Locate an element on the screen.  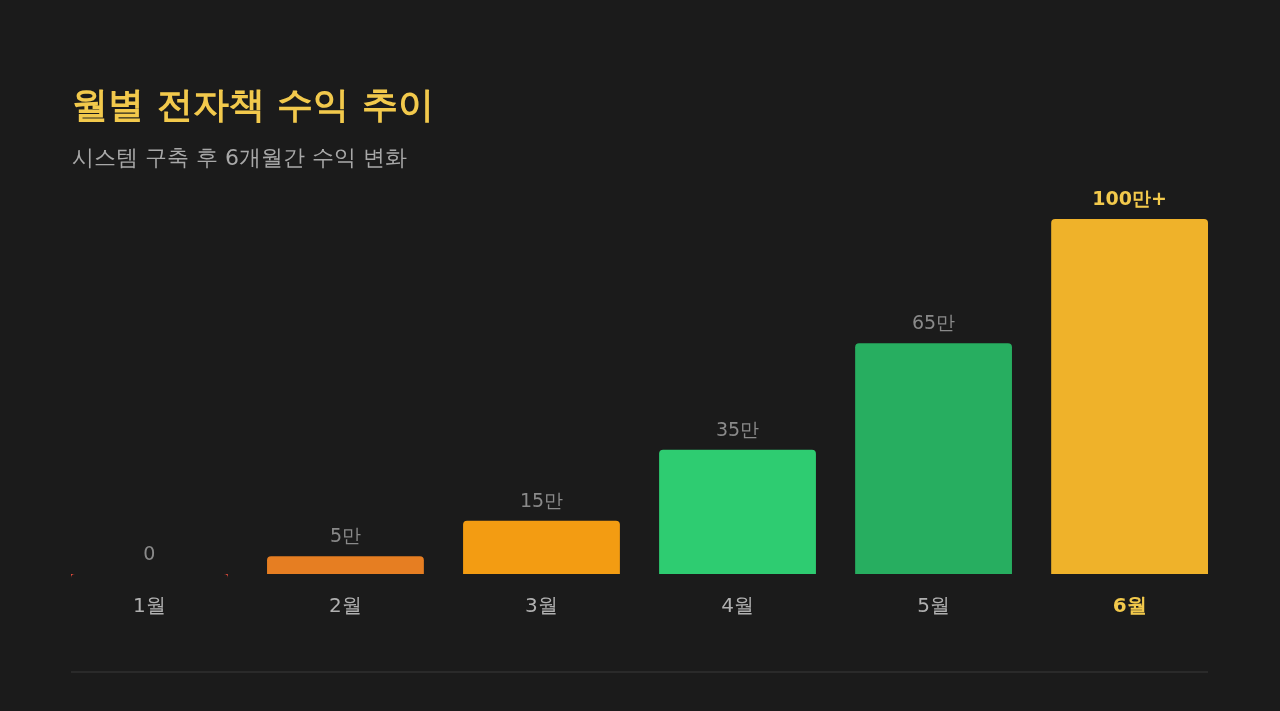
data-label: 15만 is located at coordinates (541, 499).